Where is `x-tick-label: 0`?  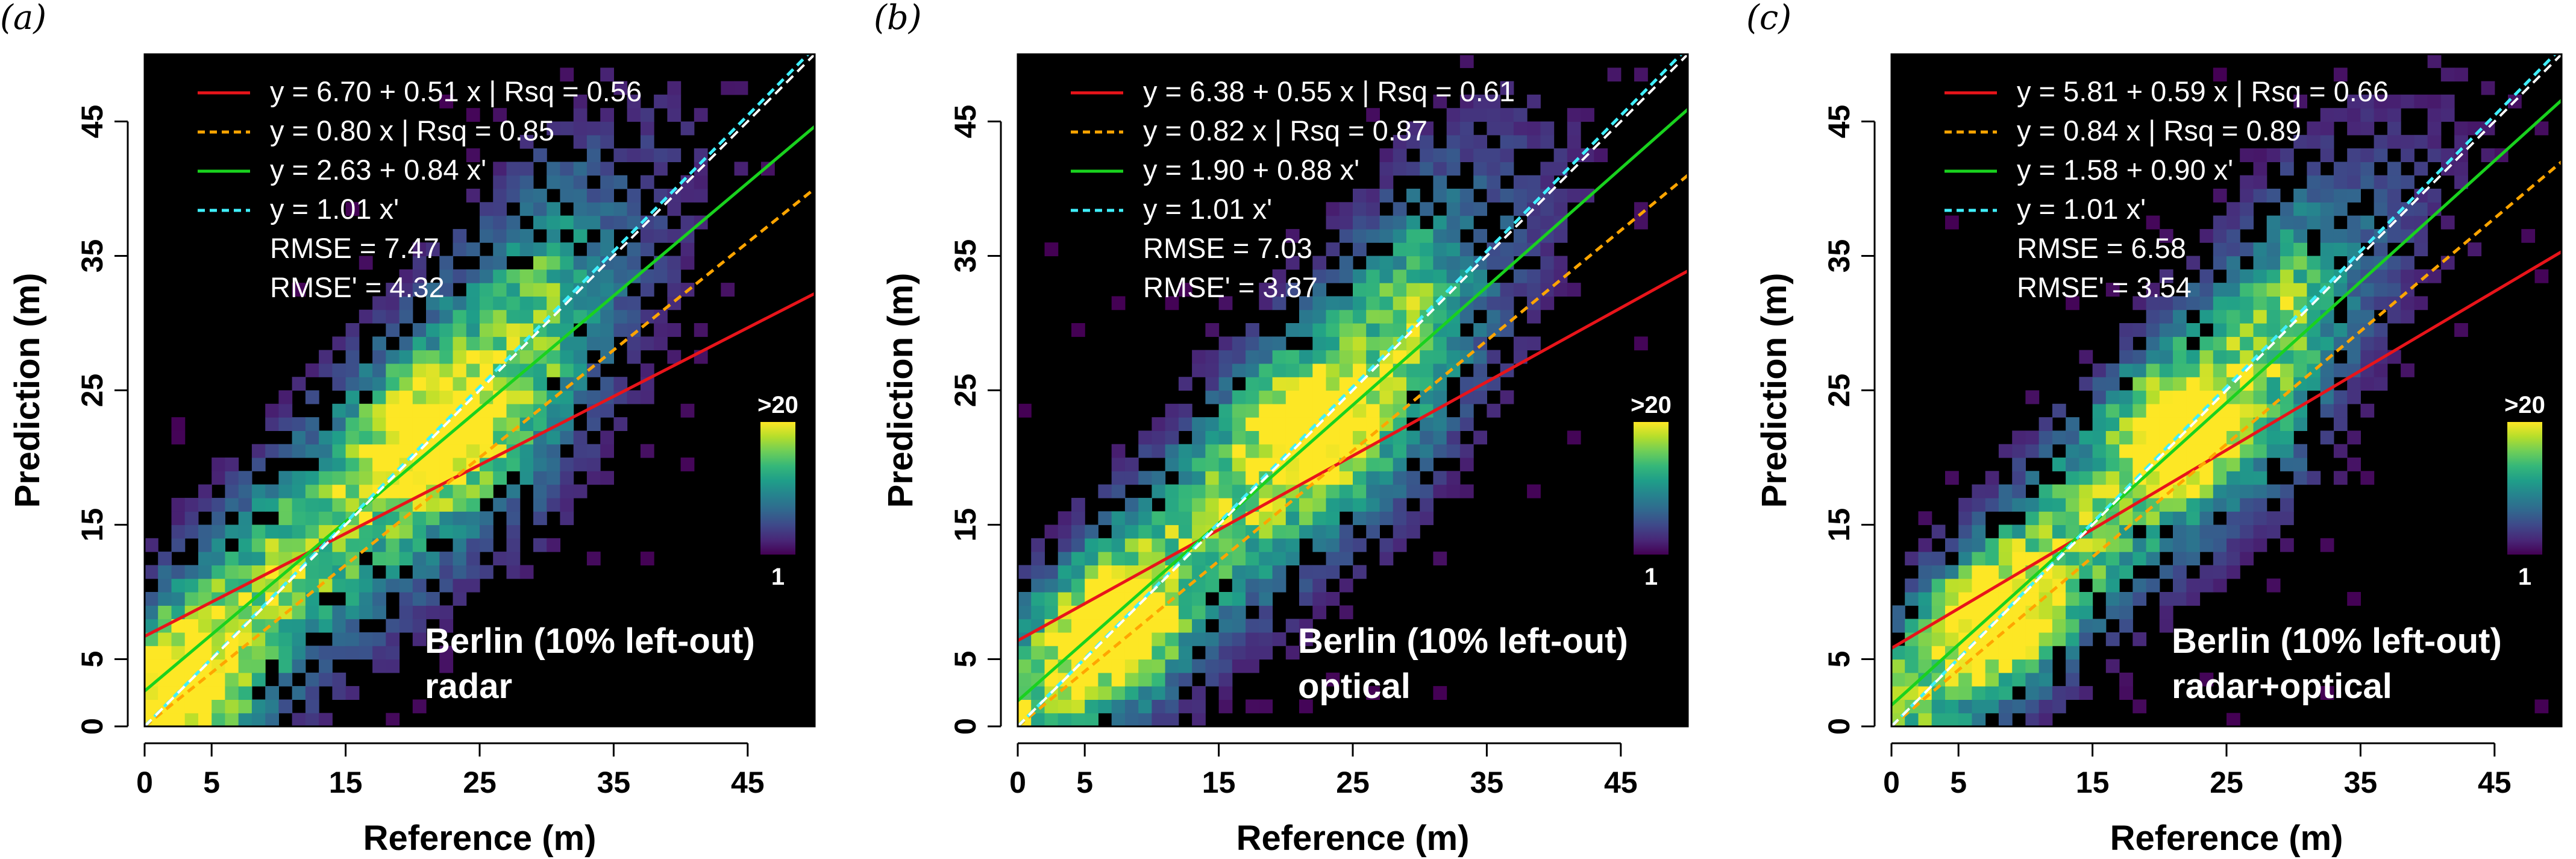 x-tick-label: 0 is located at coordinates (1017, 782).